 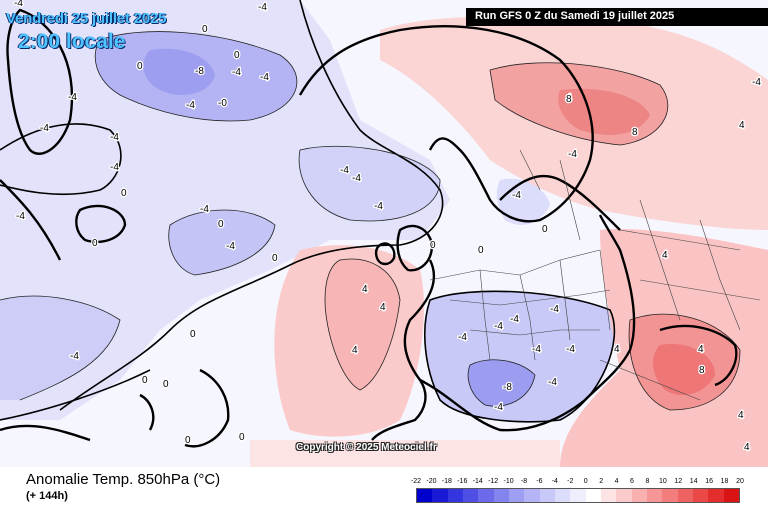 I want to click on contour-label: -8, so click(x=507, y=387).